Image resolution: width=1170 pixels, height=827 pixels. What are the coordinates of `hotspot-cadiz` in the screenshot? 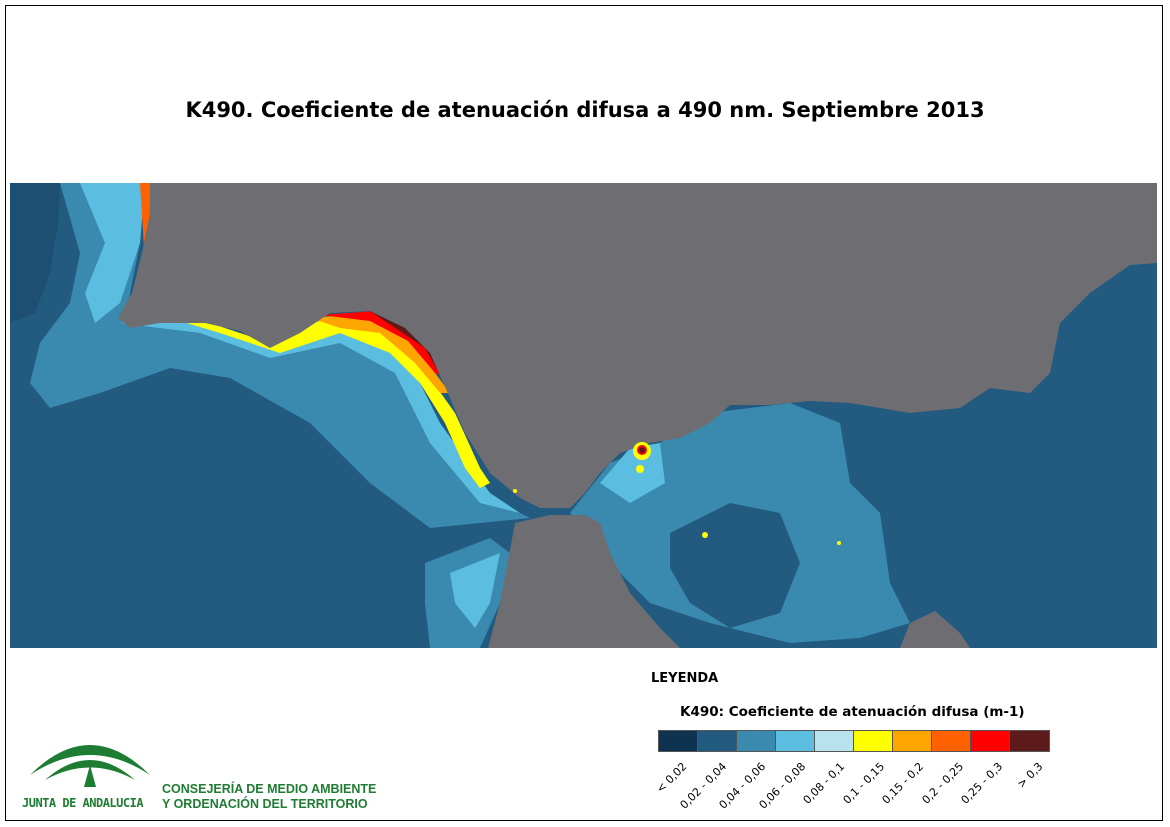 It's located at (384, 348).